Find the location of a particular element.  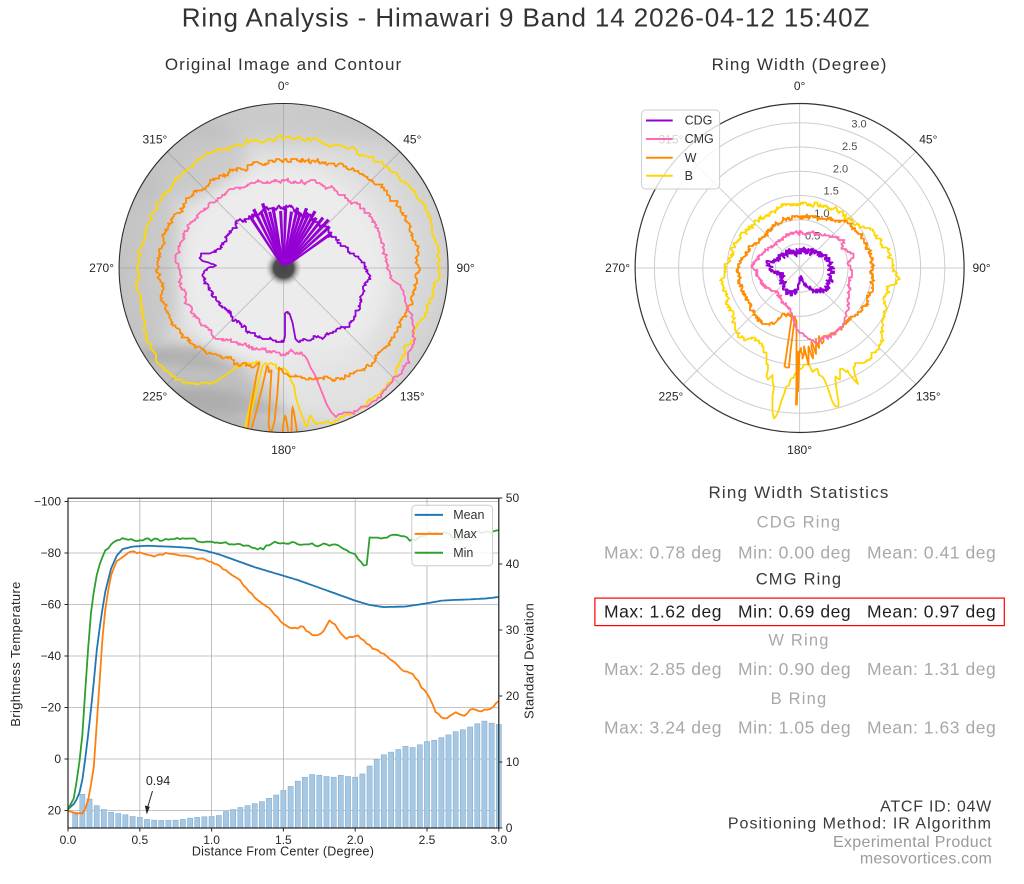

svg-text: CMG is located at coordinates (699, 139).